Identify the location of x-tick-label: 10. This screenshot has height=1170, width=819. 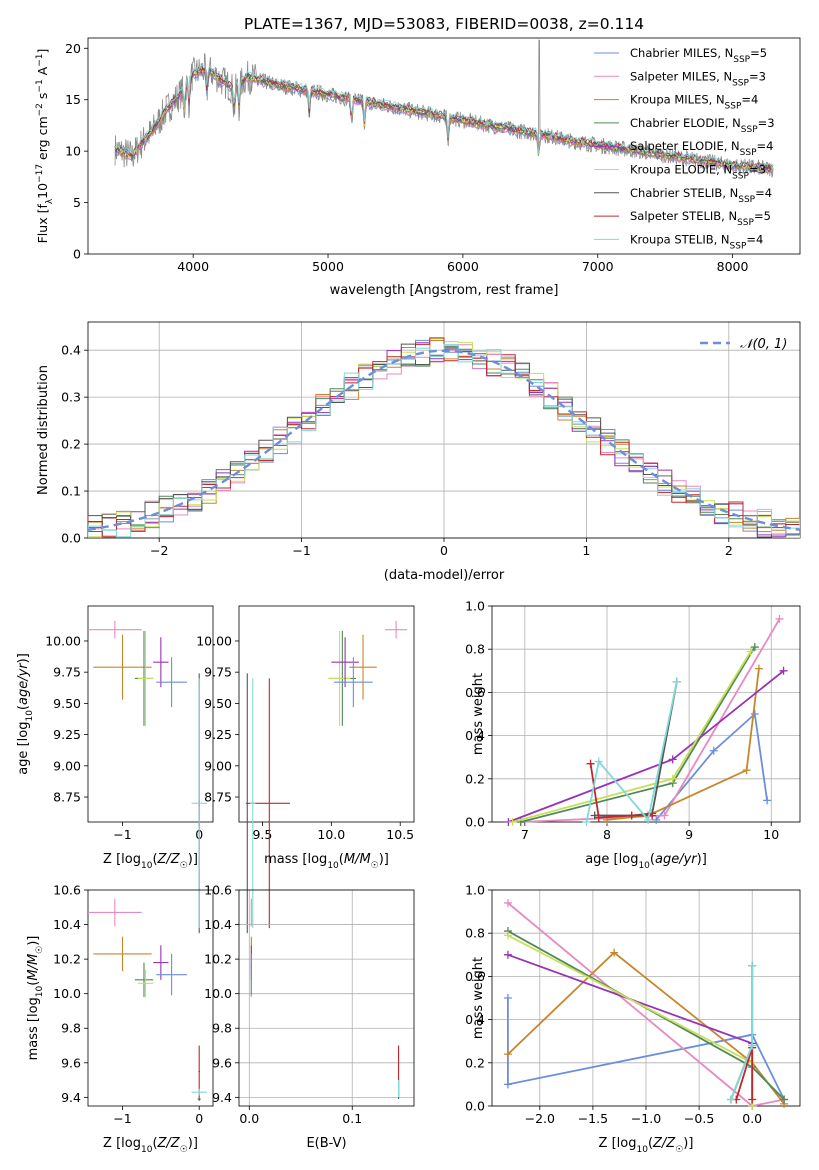
(771, 834).